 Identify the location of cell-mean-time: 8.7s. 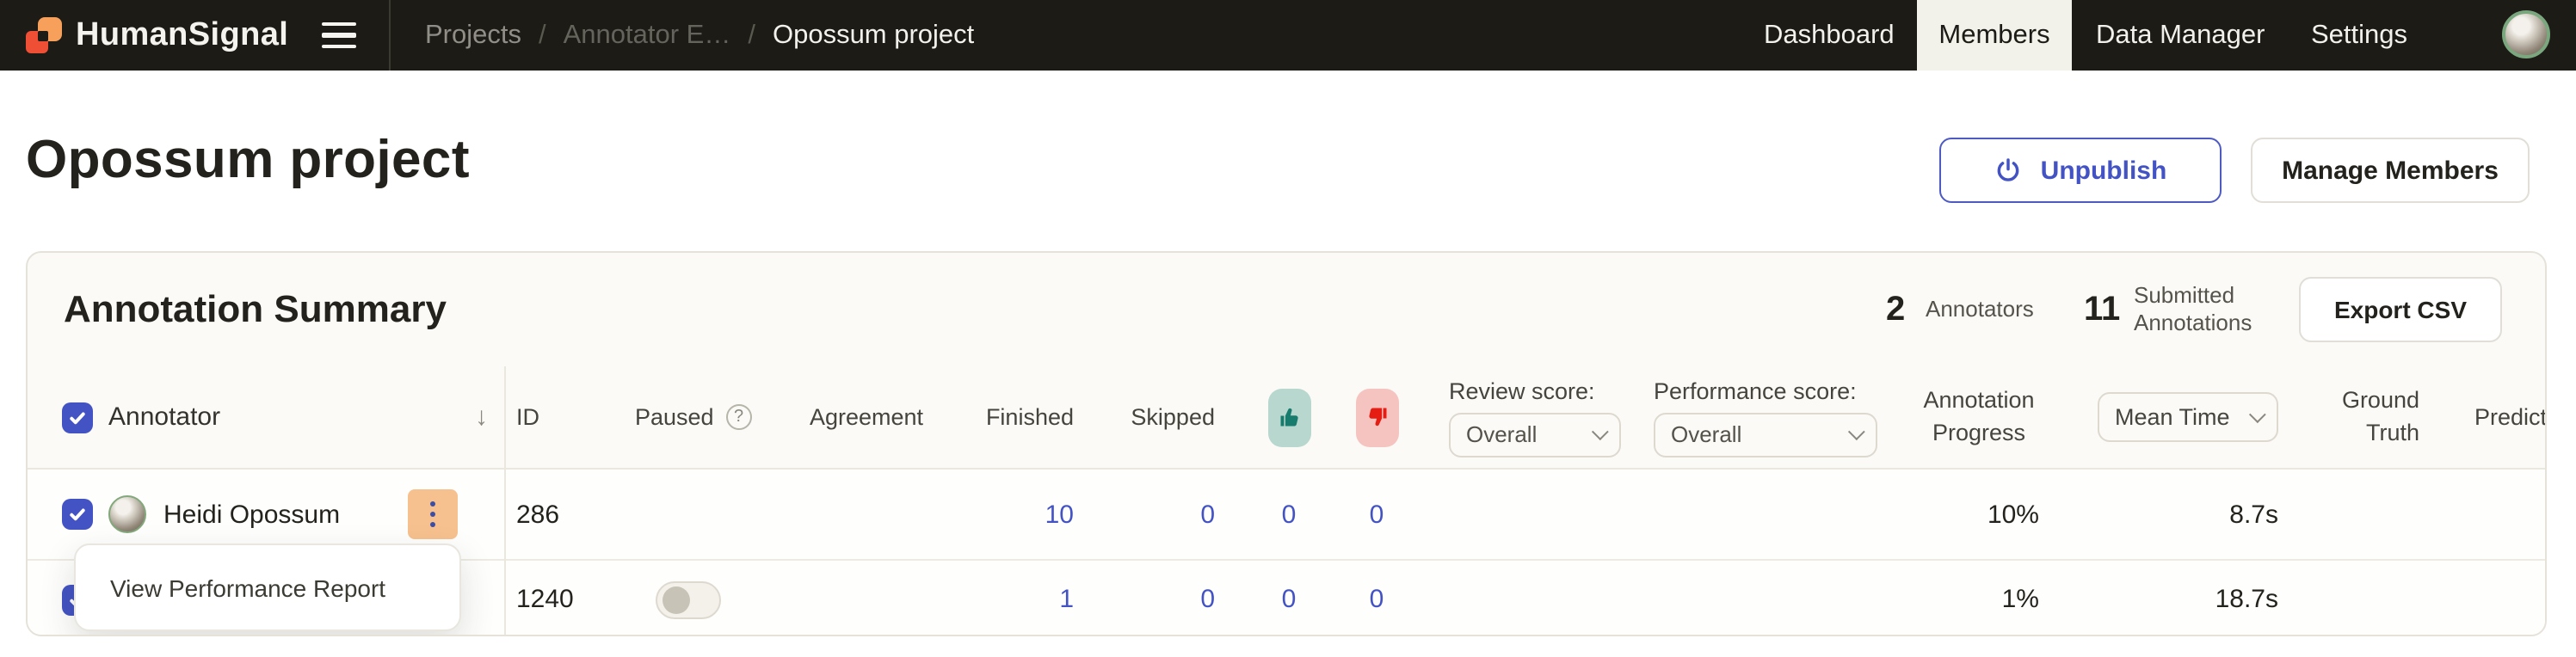
(2254, 514).